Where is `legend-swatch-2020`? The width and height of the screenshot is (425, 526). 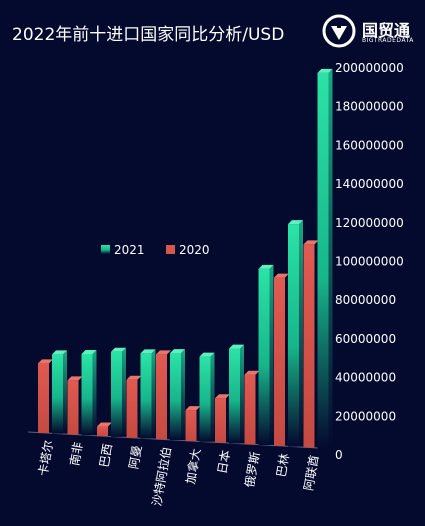
legend-swatch-2020 is located at coordinates (170, 249).